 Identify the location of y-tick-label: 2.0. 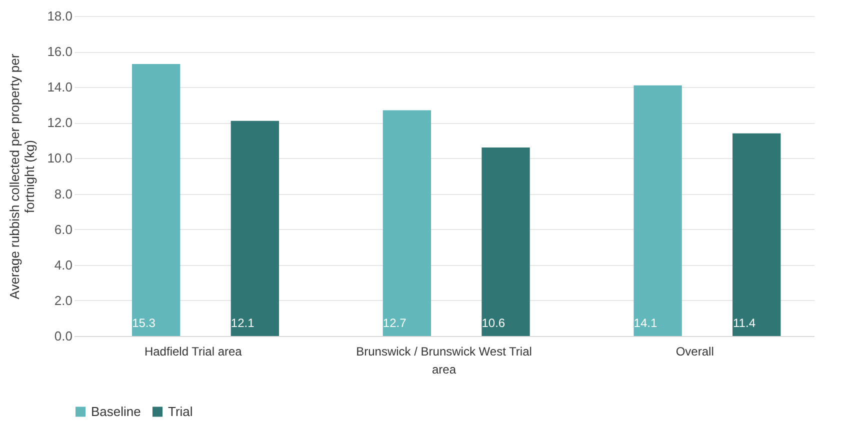
(63, 300).